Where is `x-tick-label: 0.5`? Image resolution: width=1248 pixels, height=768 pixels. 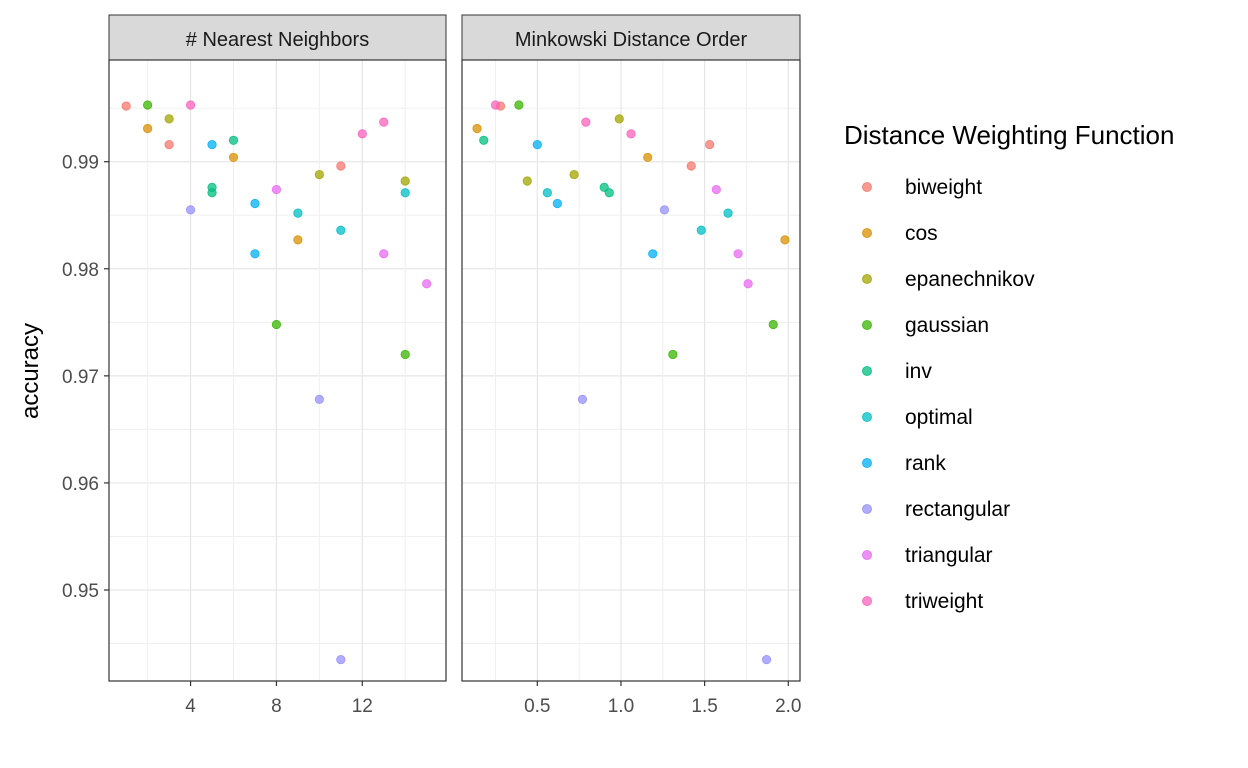
x-tick-label: 0.5 is located at coordinates (537, 706).